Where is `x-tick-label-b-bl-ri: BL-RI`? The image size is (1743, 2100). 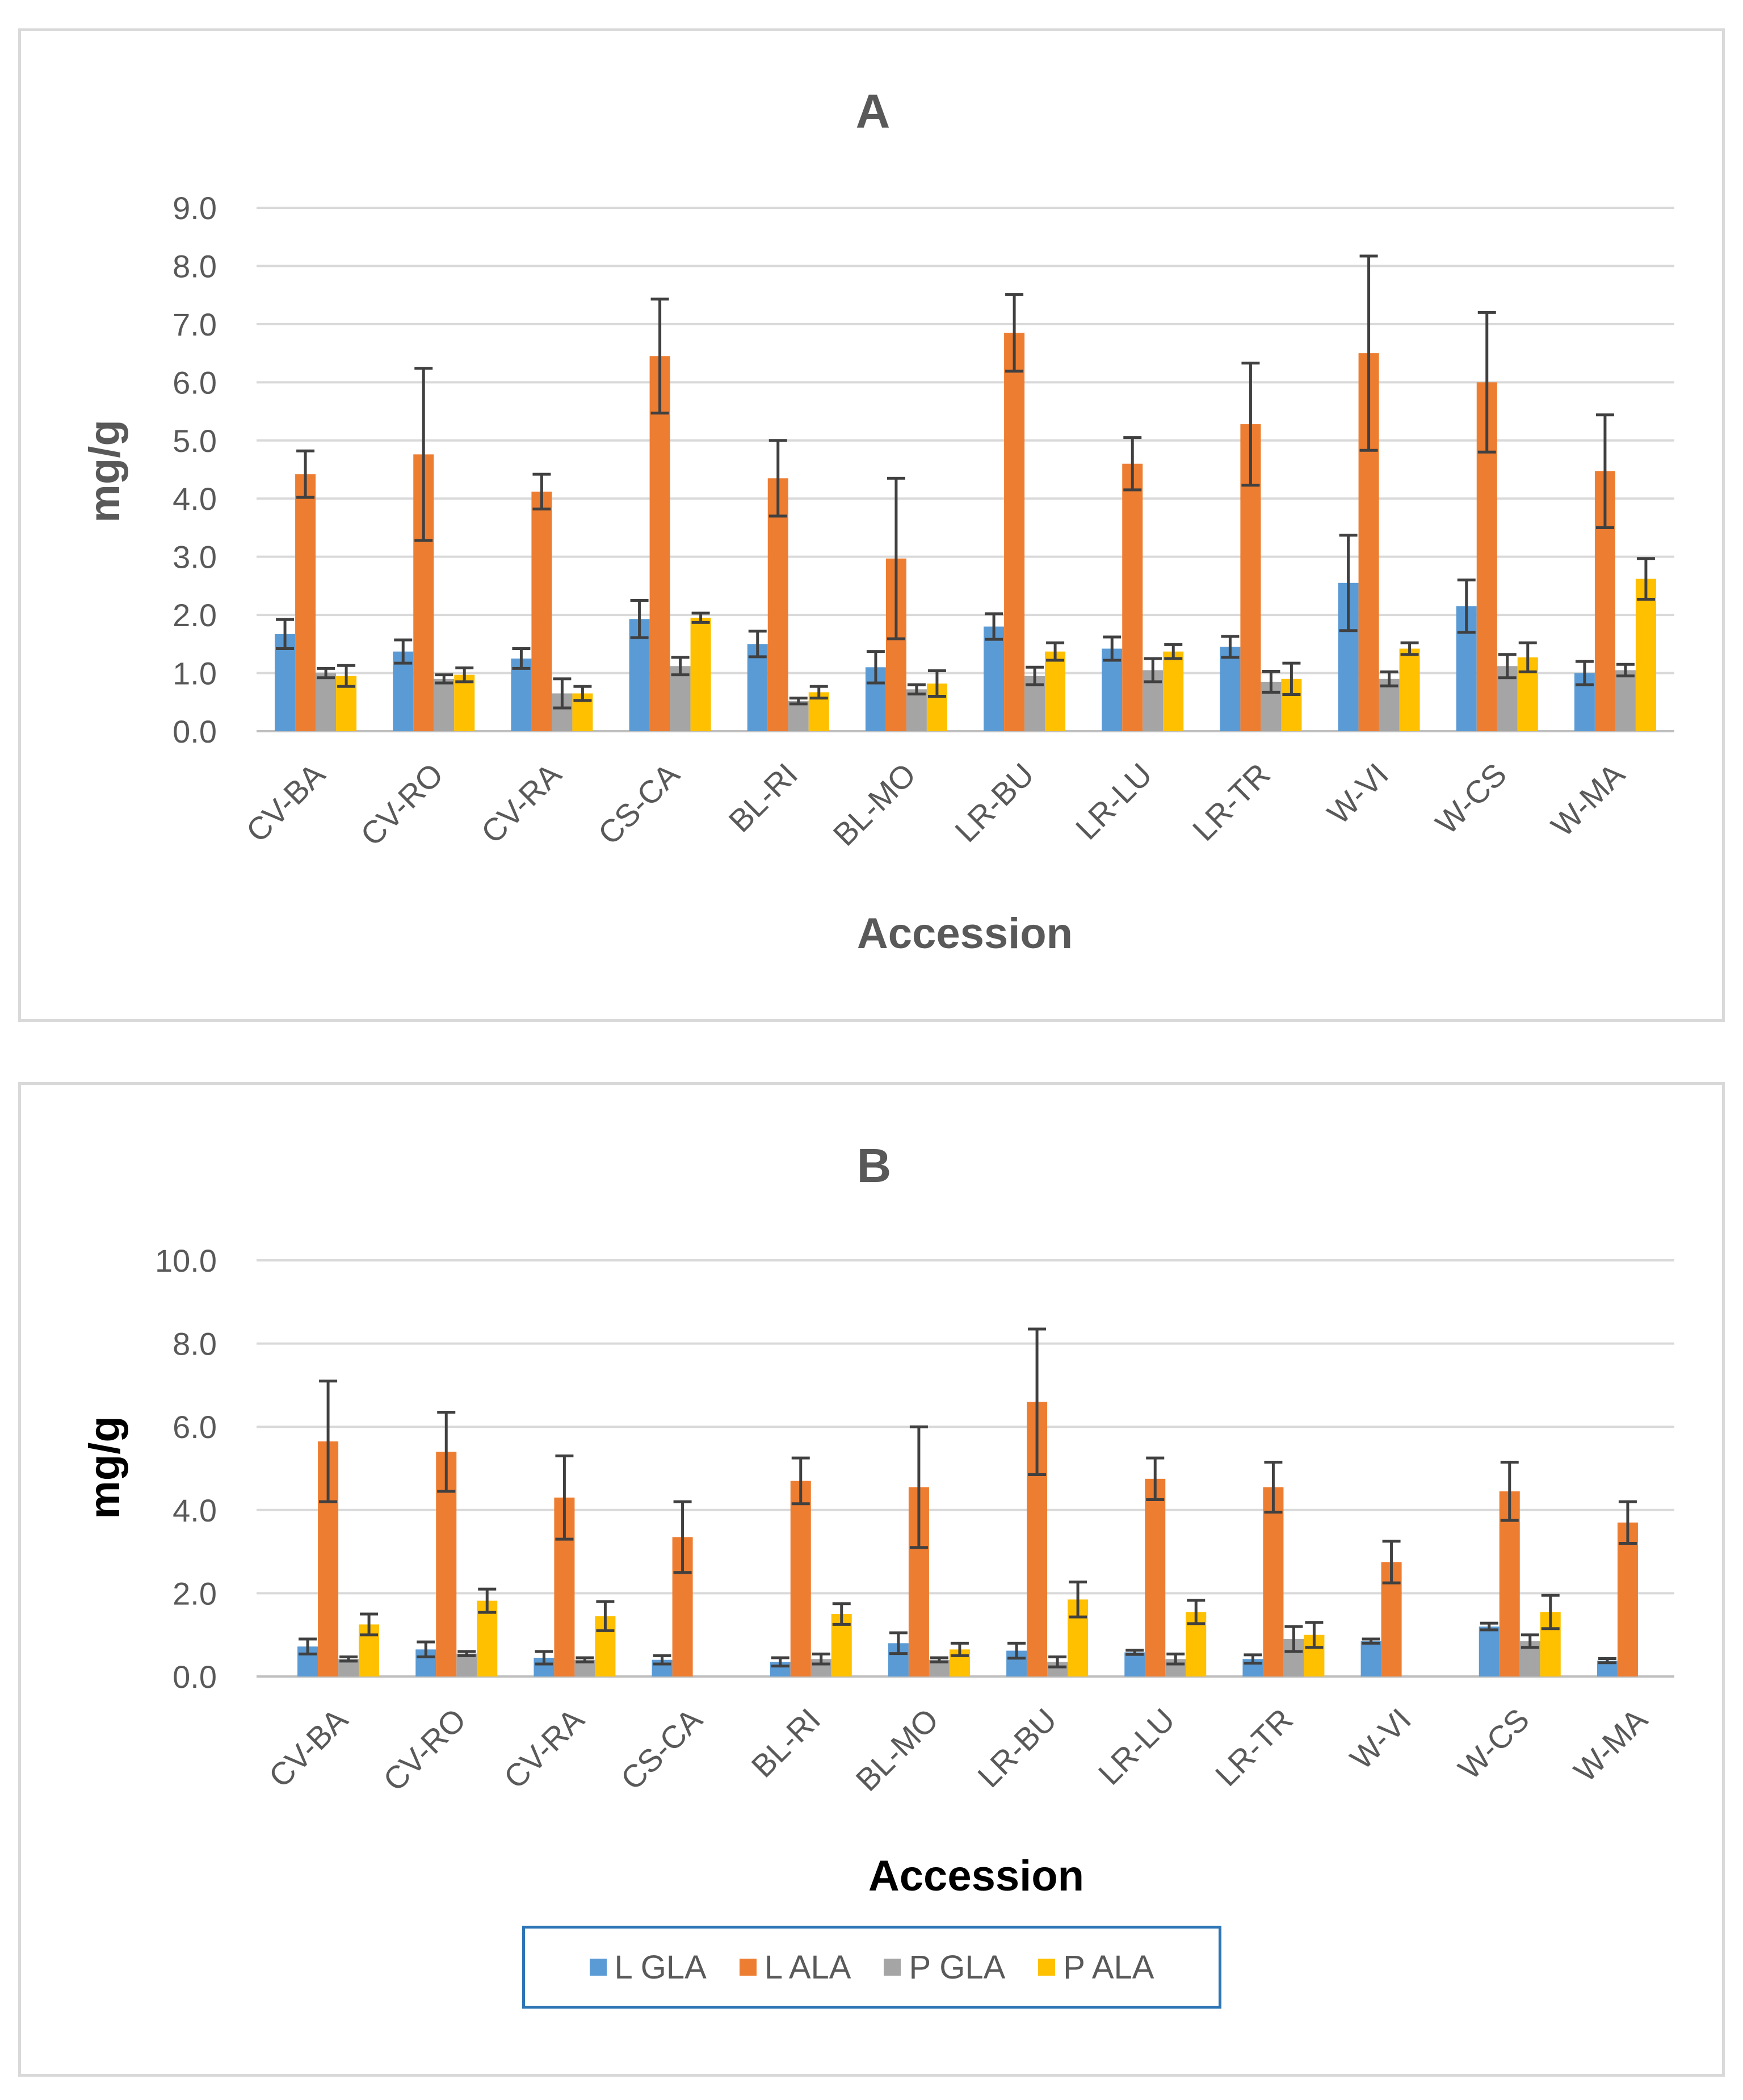
x-tick-label-b-bl-ri: BL-RI is located at coordinates (785, 1742).